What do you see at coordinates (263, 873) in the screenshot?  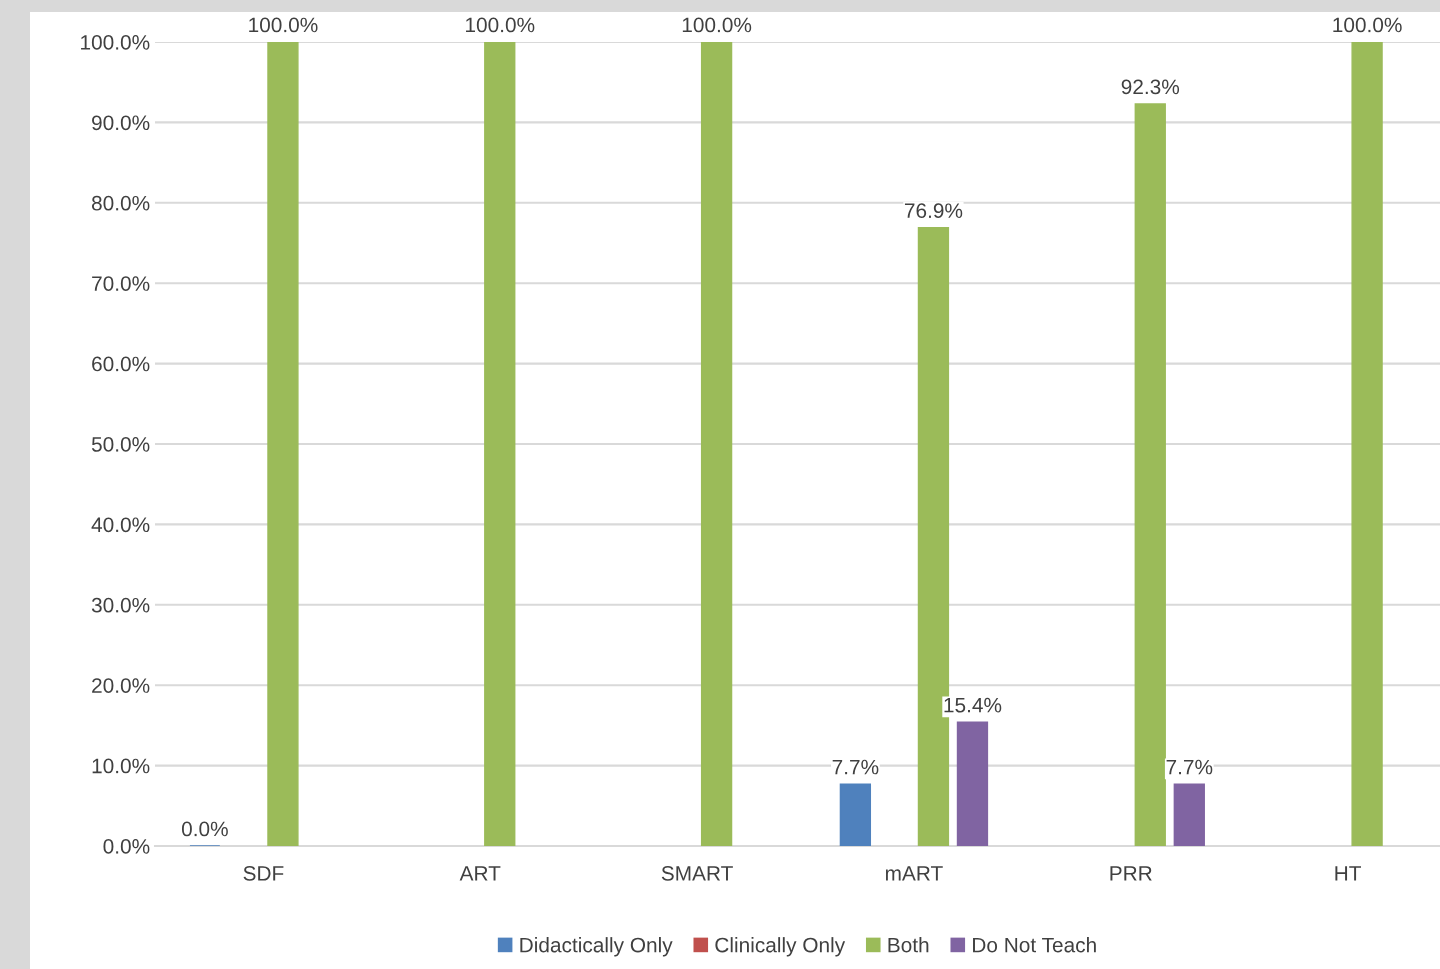 I see `x-tick-label: SDF` at bounding box center [263, 873].